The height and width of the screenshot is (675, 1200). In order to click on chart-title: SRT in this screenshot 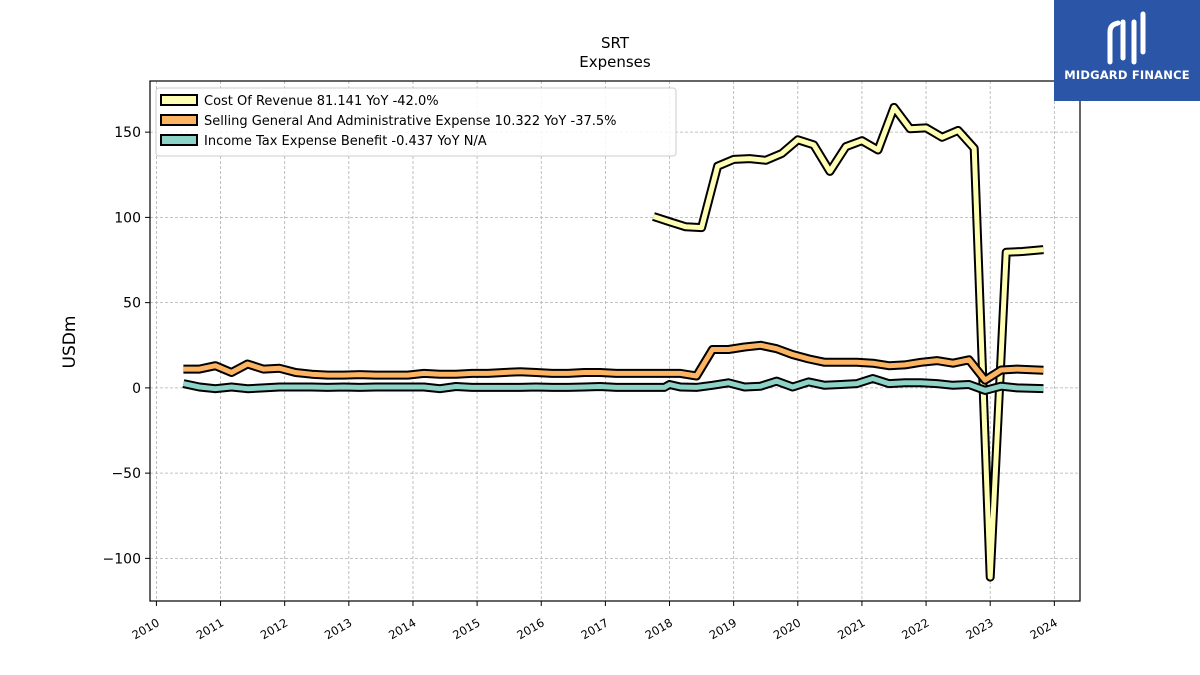, I will do `click(615, 43)`.